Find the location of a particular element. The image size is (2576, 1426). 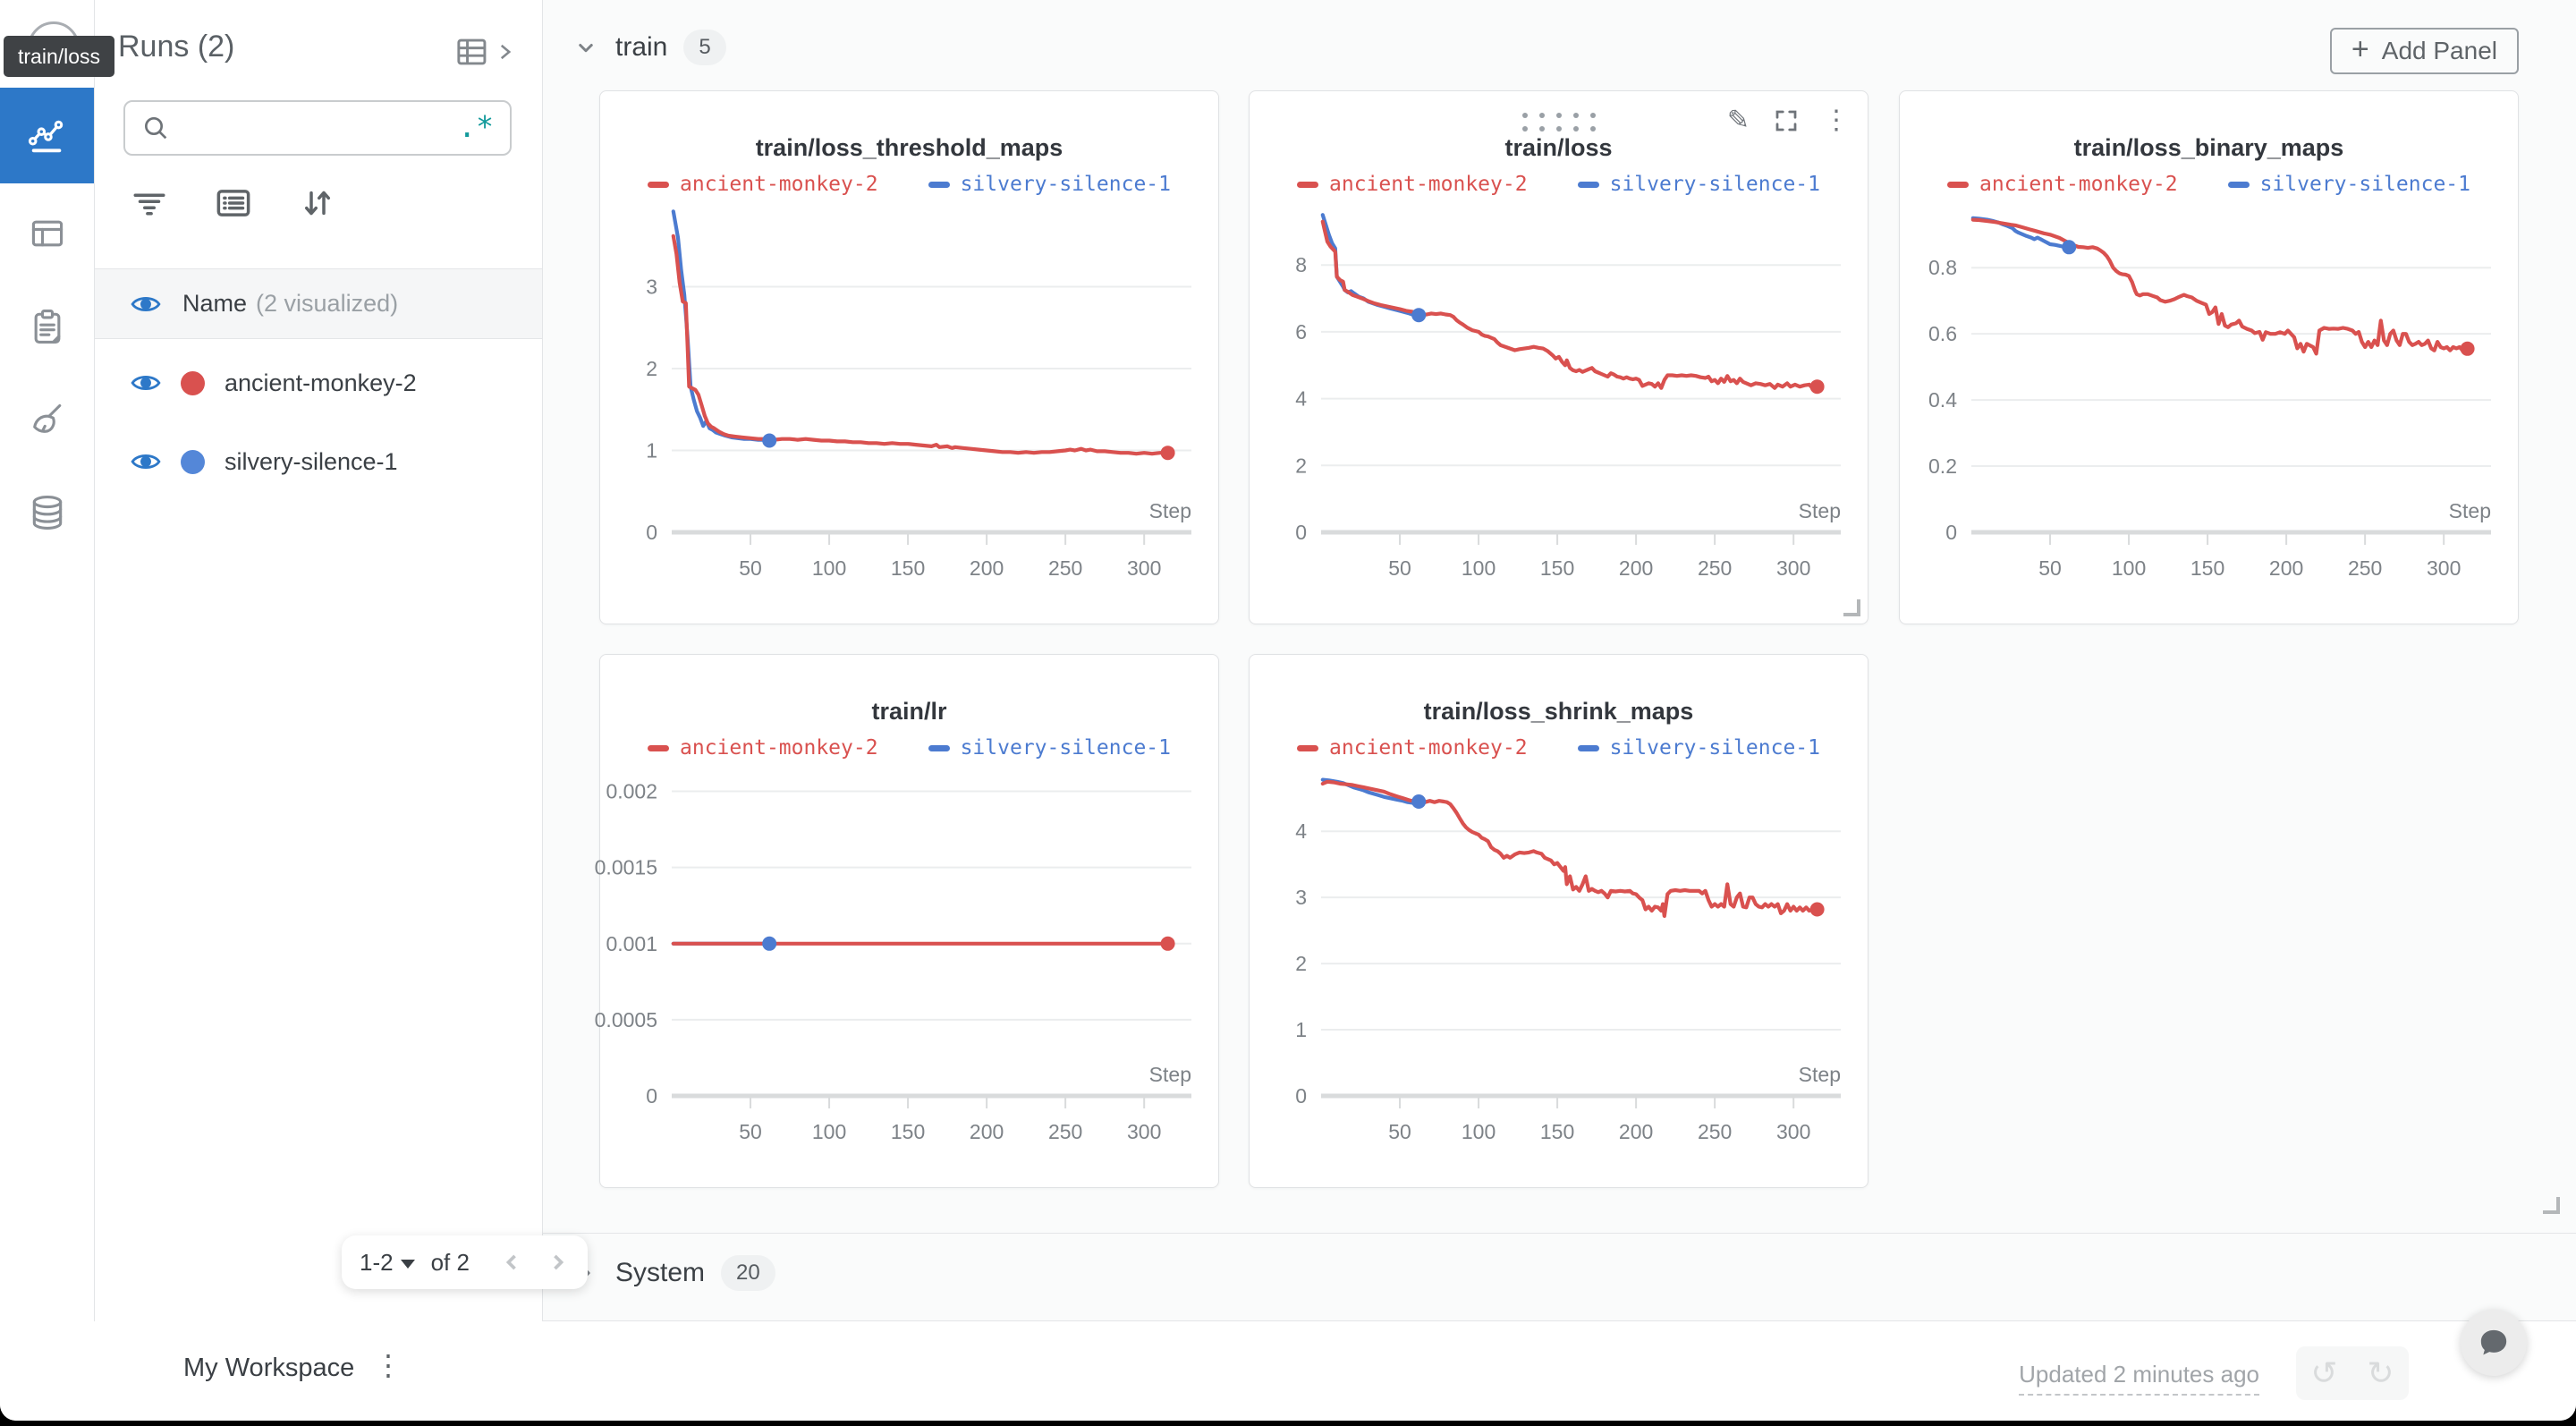

run-search-input is located at coordinates (320, 128).